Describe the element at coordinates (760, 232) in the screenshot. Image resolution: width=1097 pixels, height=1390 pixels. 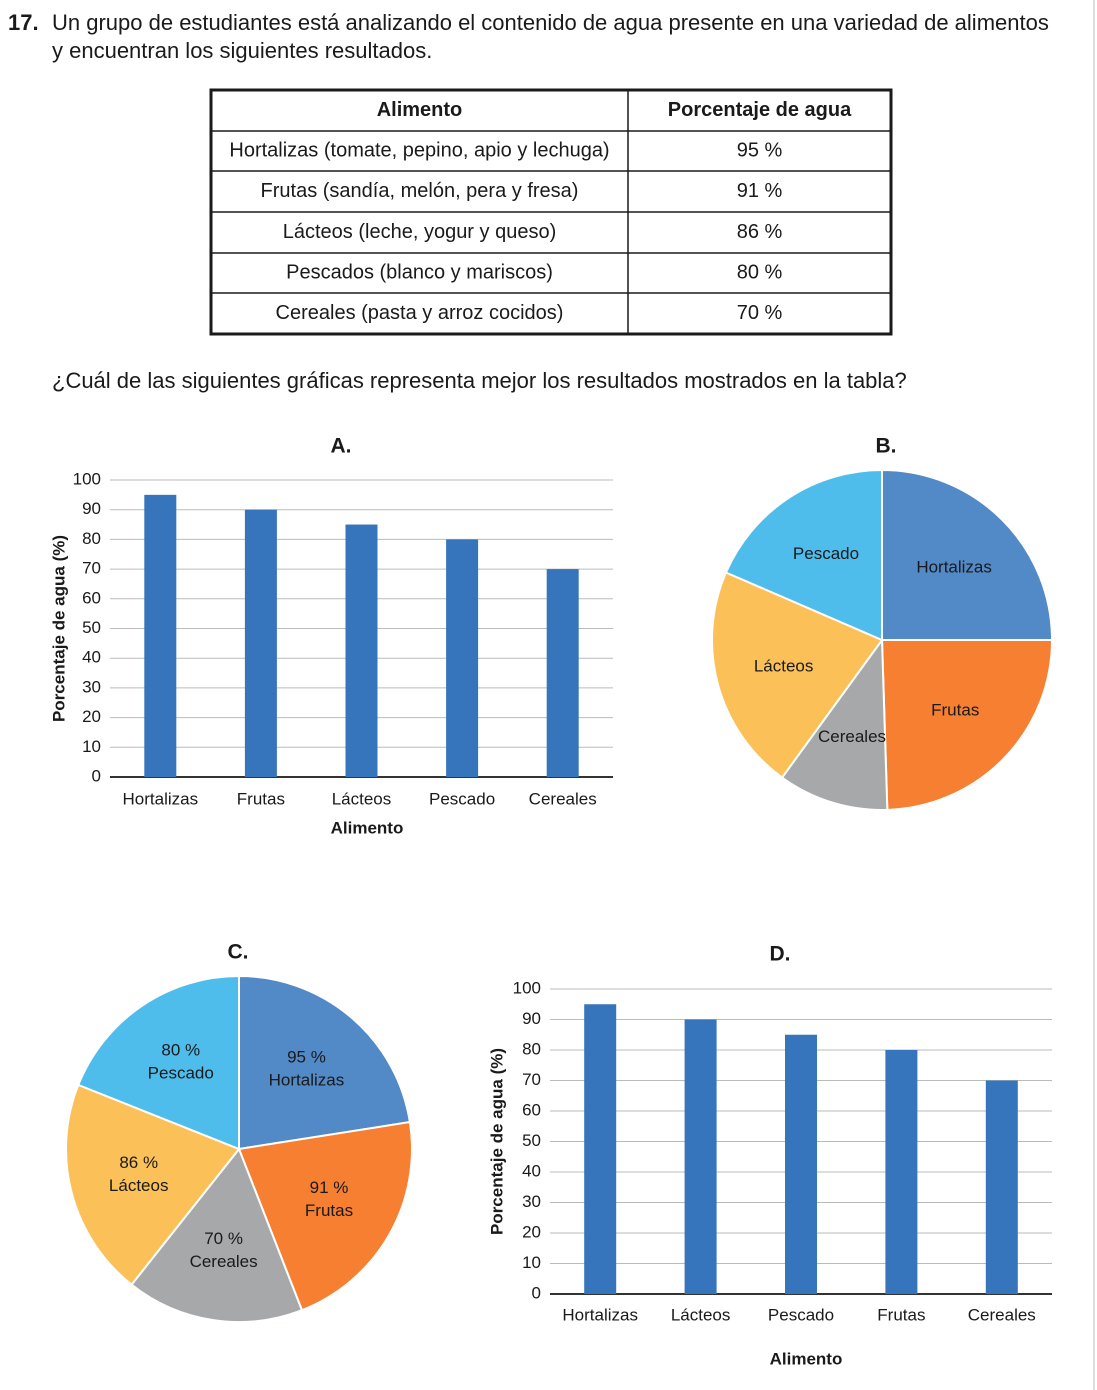
I see `table-cell: 86 %` at that location.